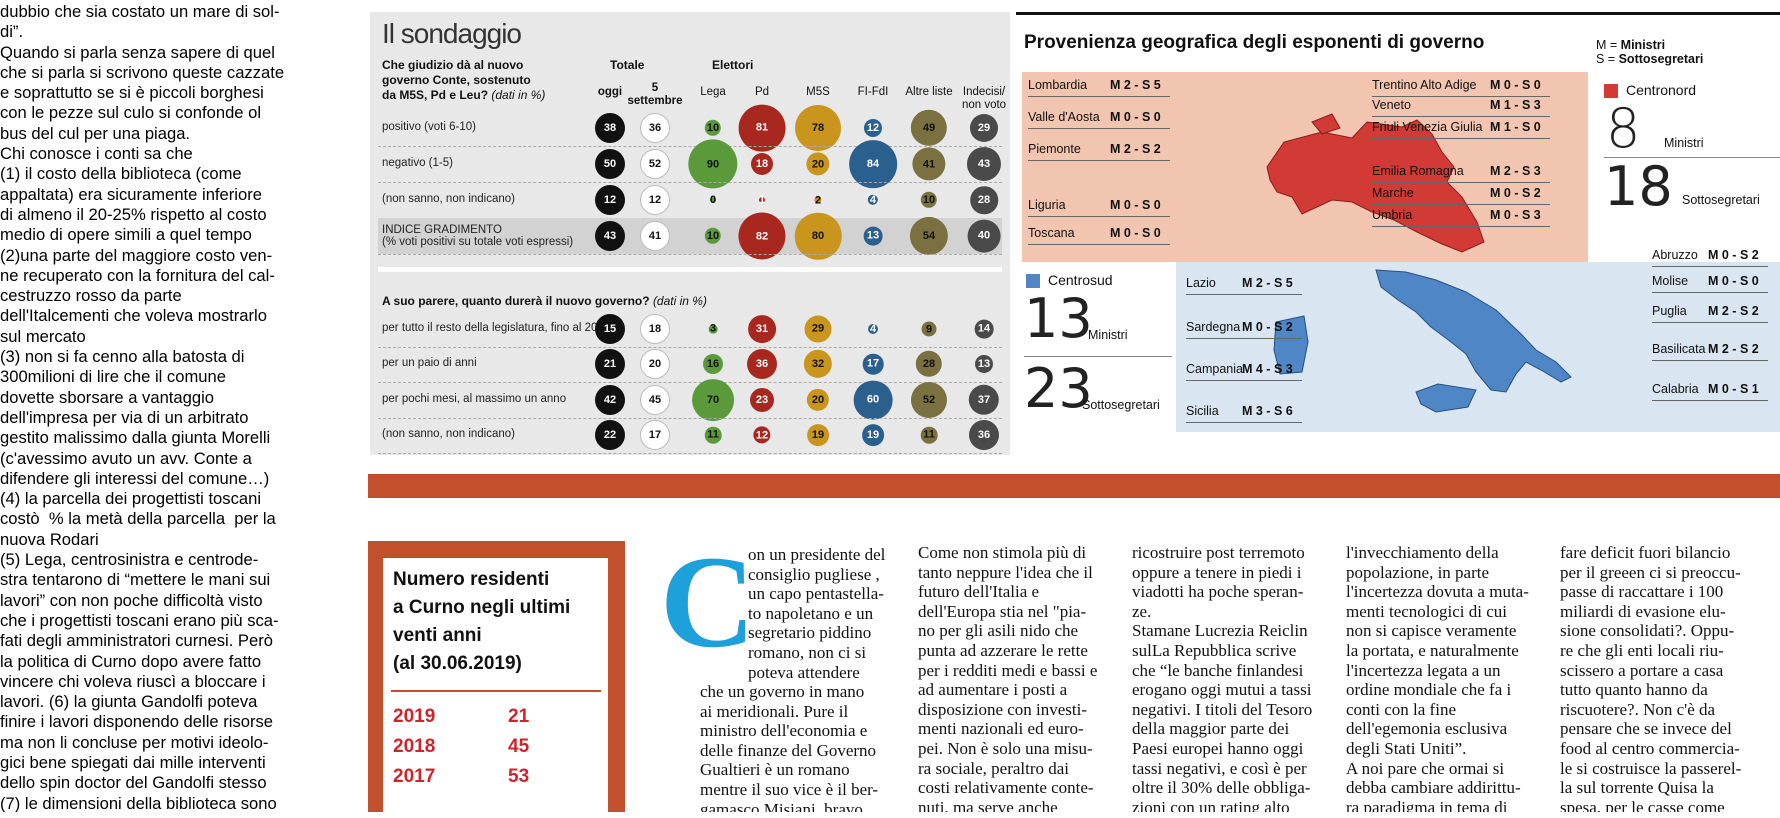  Describe the element at coordinates (781, 805) in the screenshot. I see `article-line: gamasco Misiani, bravo` at that location.